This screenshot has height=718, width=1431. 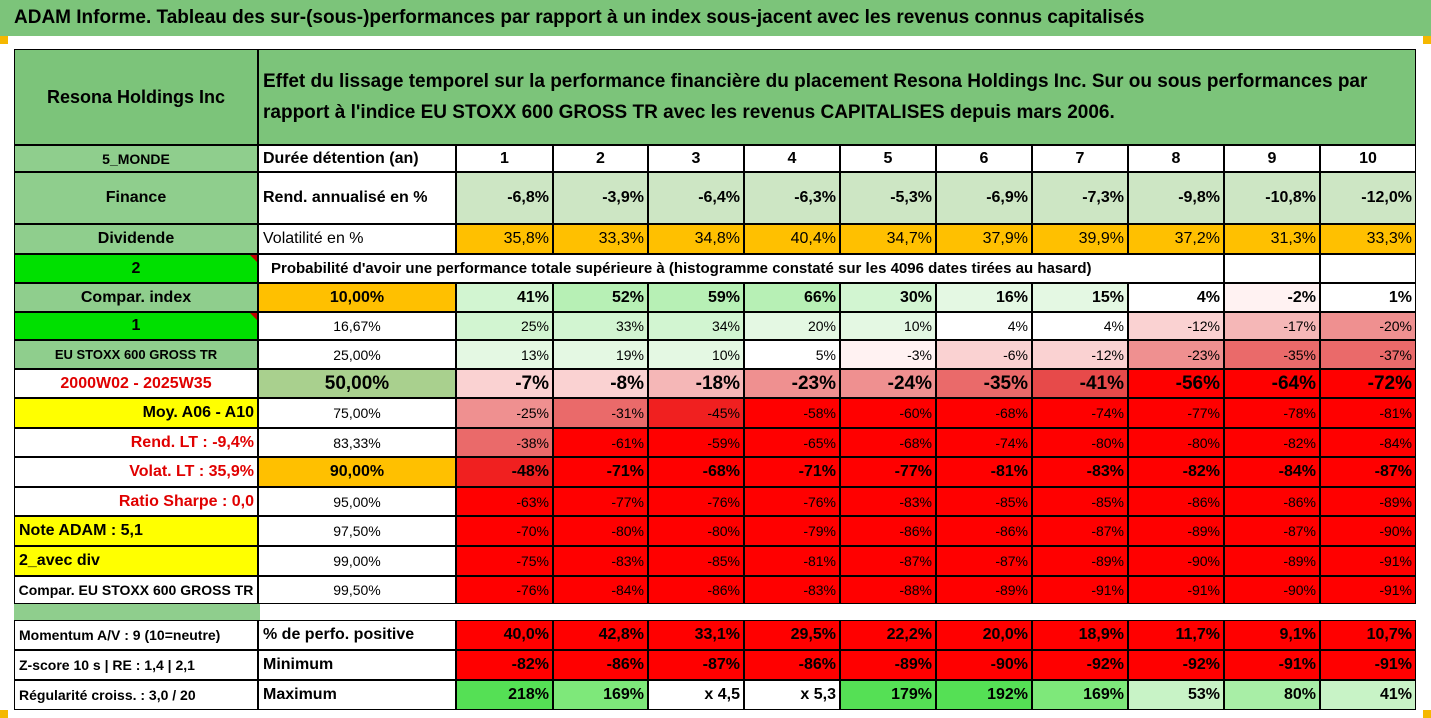 What do you see at coordinates (357, 501) in the screenshot?
I see `percentile-cell: 95,00%` at bounding box center [357, 501].